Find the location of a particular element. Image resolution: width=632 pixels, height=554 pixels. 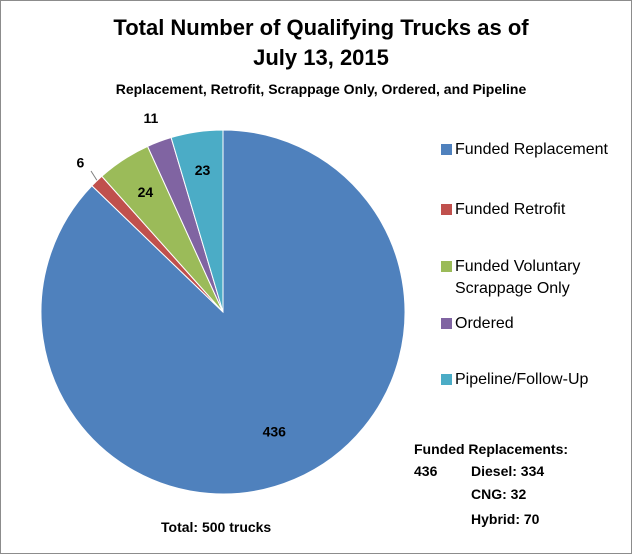

legend-label: Funded Retrofit is located at coordinates (510, 209).